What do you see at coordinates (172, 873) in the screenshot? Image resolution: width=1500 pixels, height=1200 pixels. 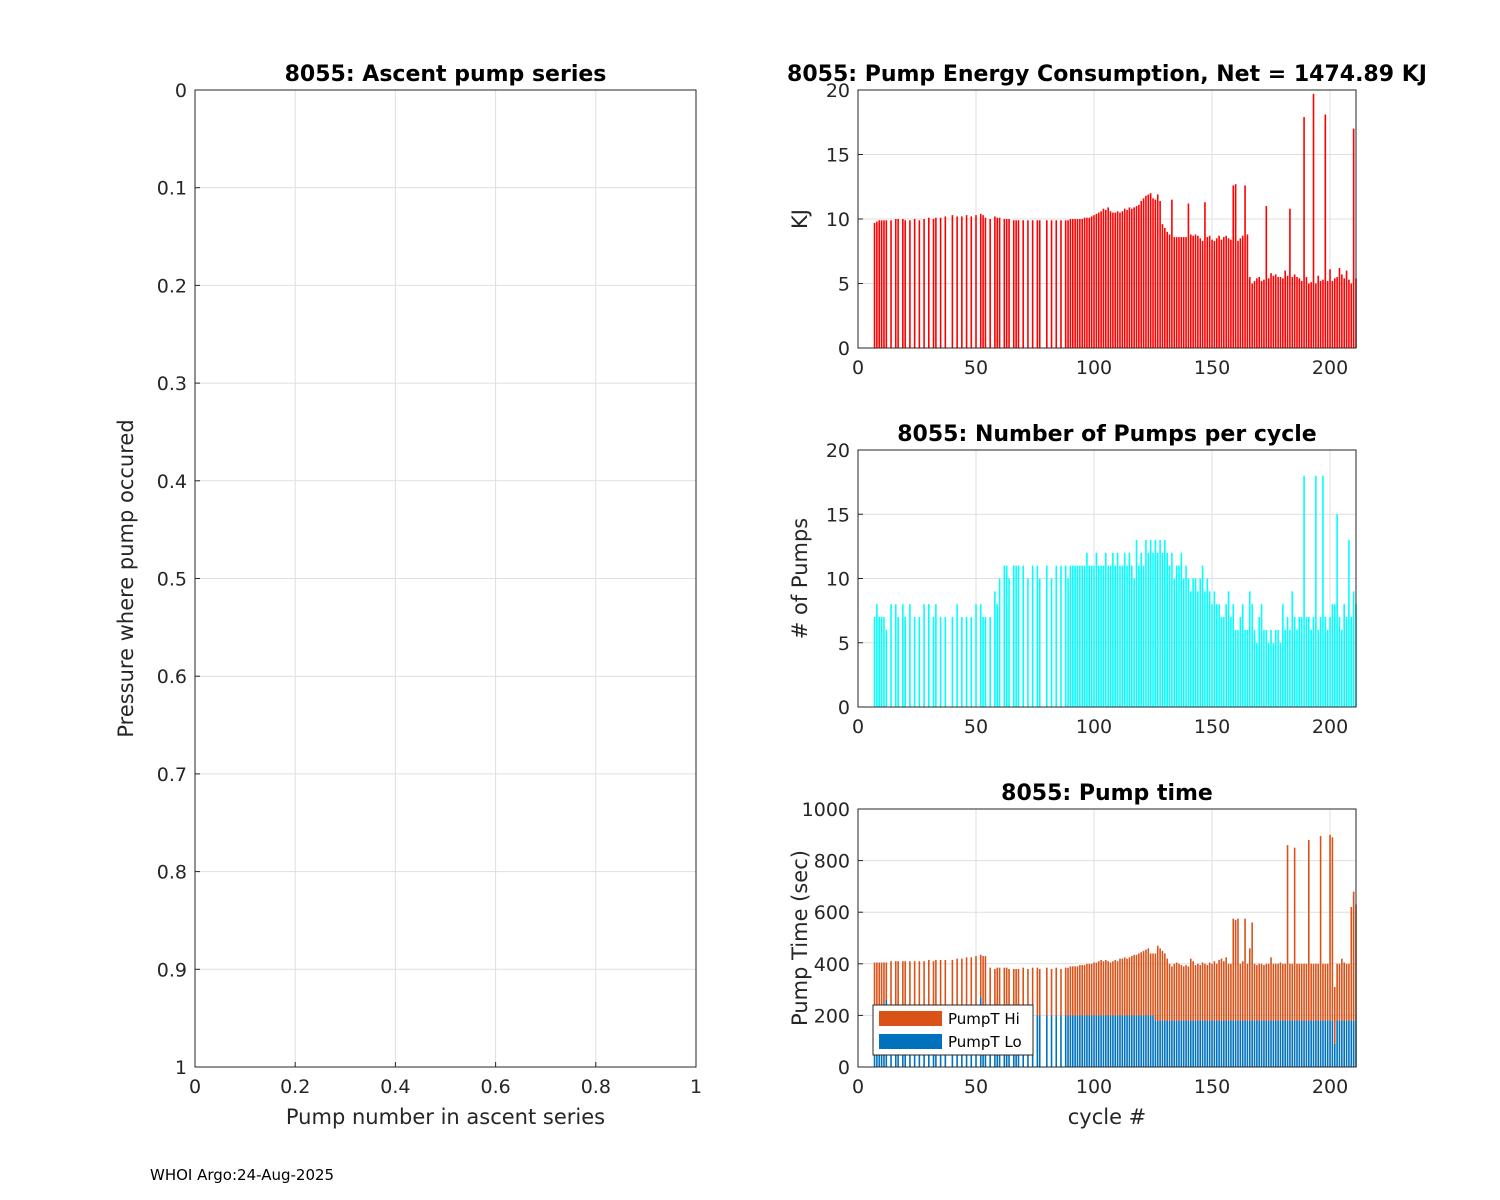 I see `y-tick-label: 0.8` at bounding box center [172, 873].